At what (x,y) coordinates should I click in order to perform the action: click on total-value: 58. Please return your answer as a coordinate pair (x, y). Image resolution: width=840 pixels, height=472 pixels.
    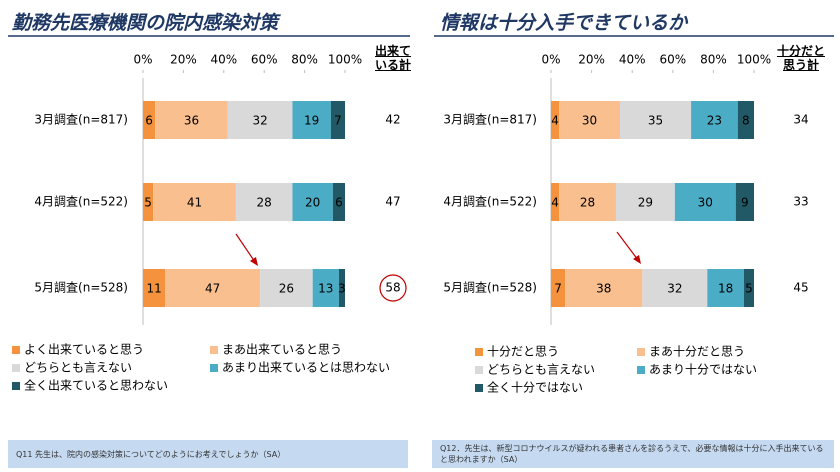
    Looking at the image, I should click on (392, 288).